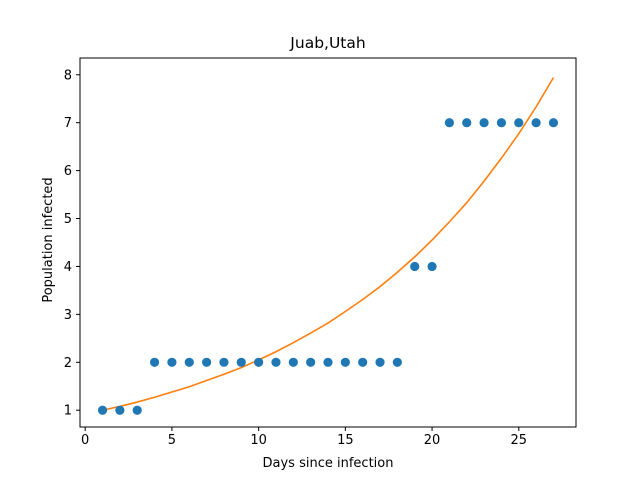 Image resolution: width=640 pixels, height=480 pixels. Describe the element at coordinates (85, 440) in the screenshot. I see `x-tick-label: 0` at that location.